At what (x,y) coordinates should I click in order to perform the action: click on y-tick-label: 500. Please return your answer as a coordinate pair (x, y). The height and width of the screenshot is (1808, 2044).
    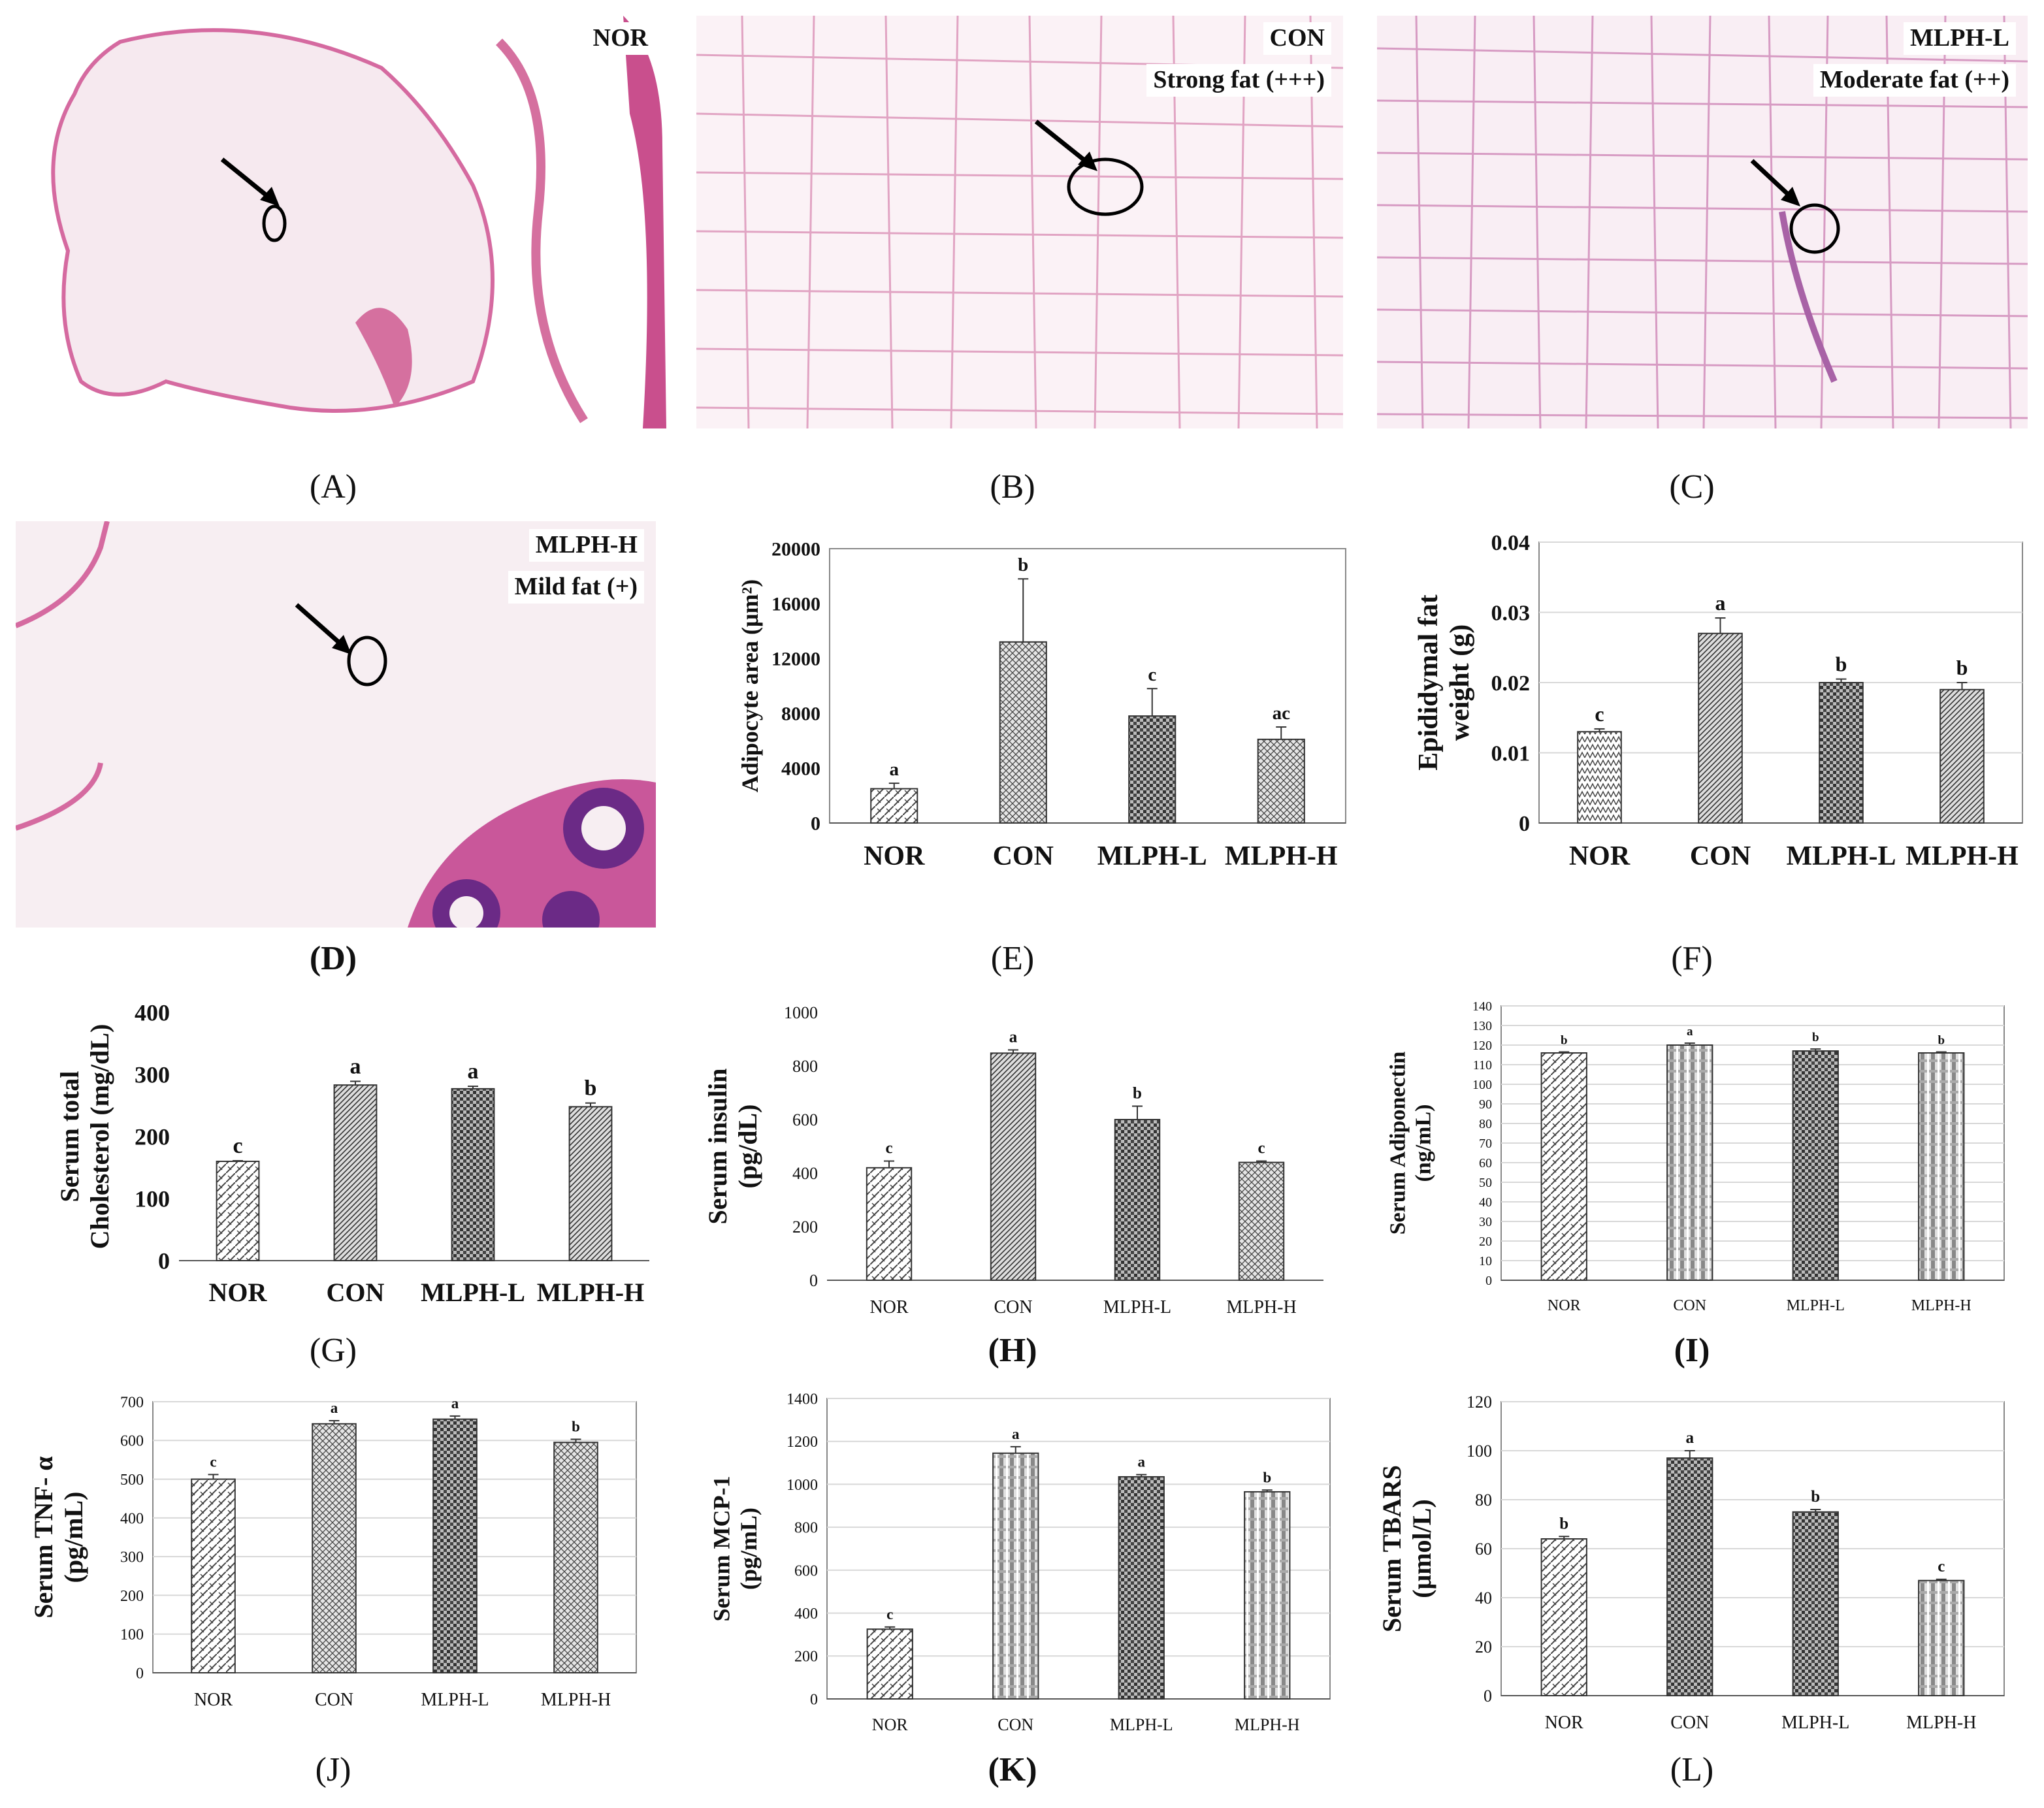
    Looking at the image, I should click on (132, 1480).